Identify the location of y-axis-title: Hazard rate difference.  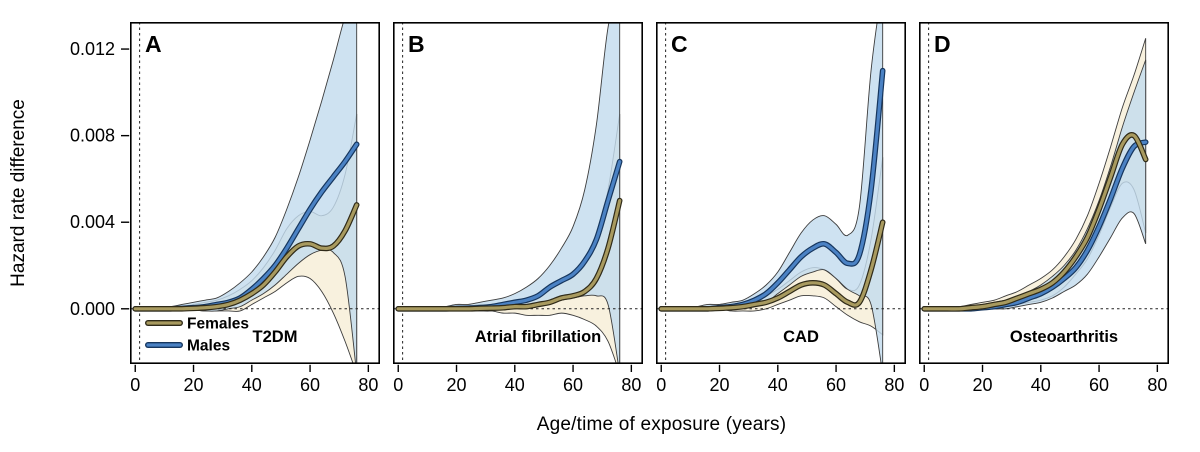
(18, 193).